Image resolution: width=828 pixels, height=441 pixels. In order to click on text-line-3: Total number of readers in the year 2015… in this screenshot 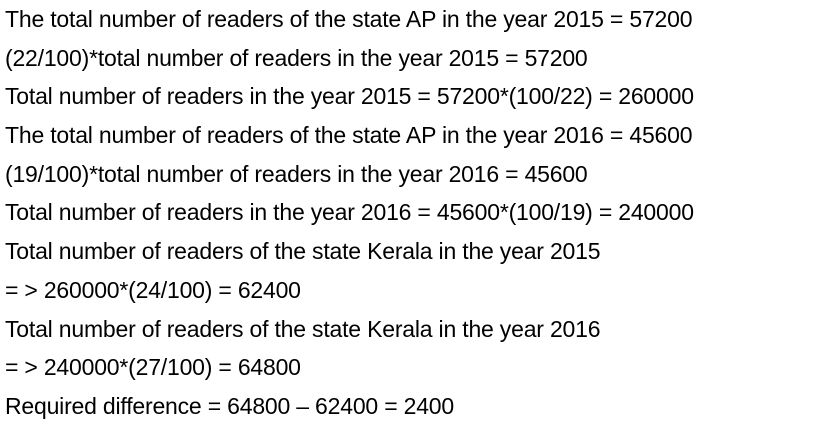, I will do `click(349, 96)`.